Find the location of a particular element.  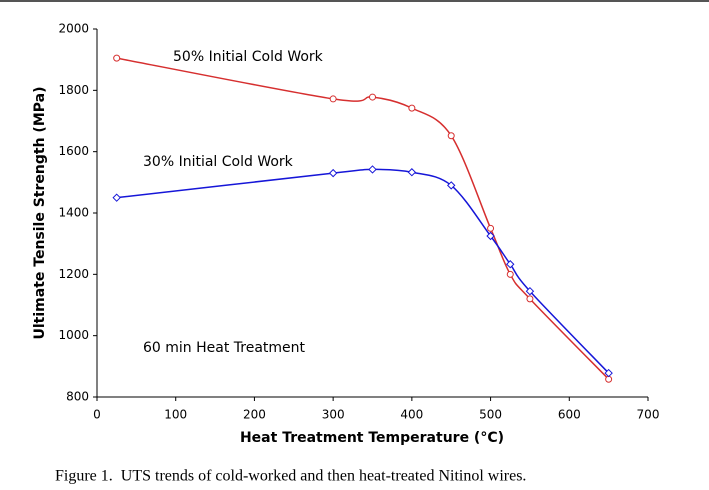

x-tick-label: 100 is located at coordinates (175, 415).